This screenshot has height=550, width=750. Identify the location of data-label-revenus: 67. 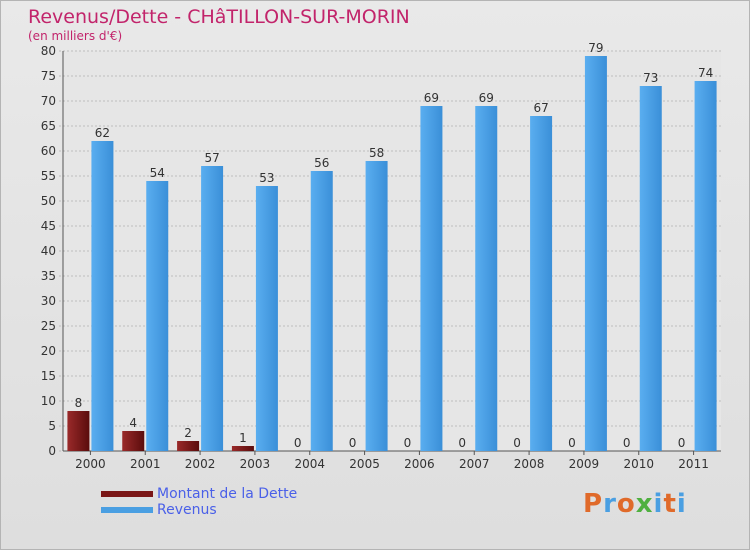
(540, 108).